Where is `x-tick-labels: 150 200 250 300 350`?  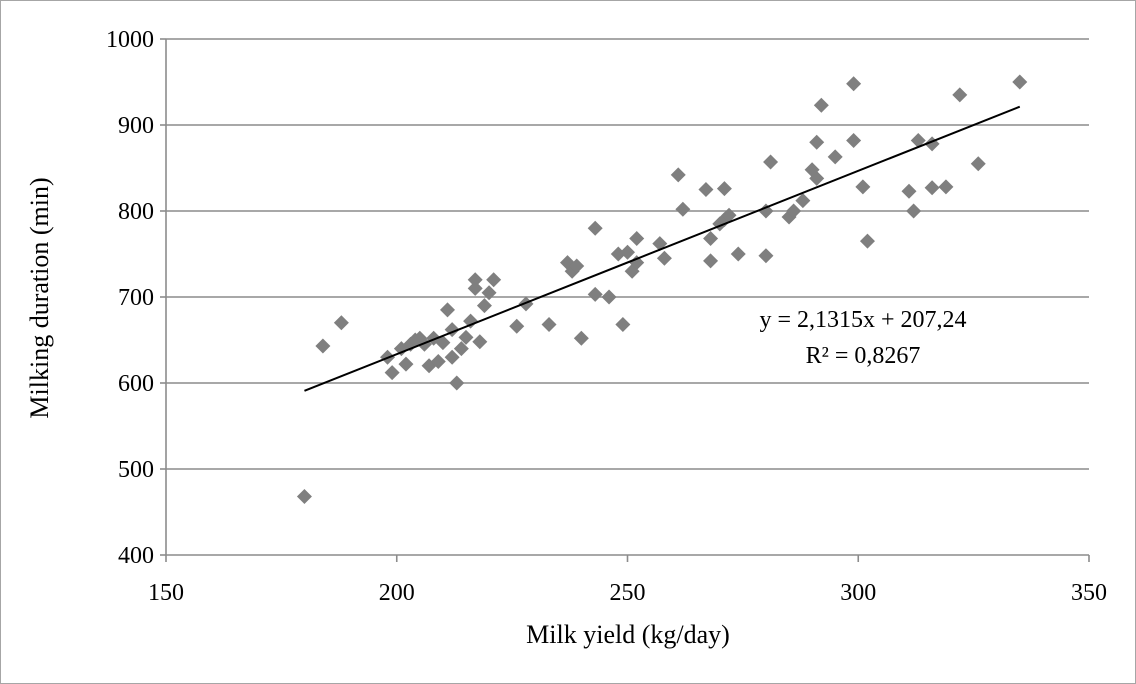 x-tick-labels: 150 200 250 300 350 is located at coordinates (627, 593).